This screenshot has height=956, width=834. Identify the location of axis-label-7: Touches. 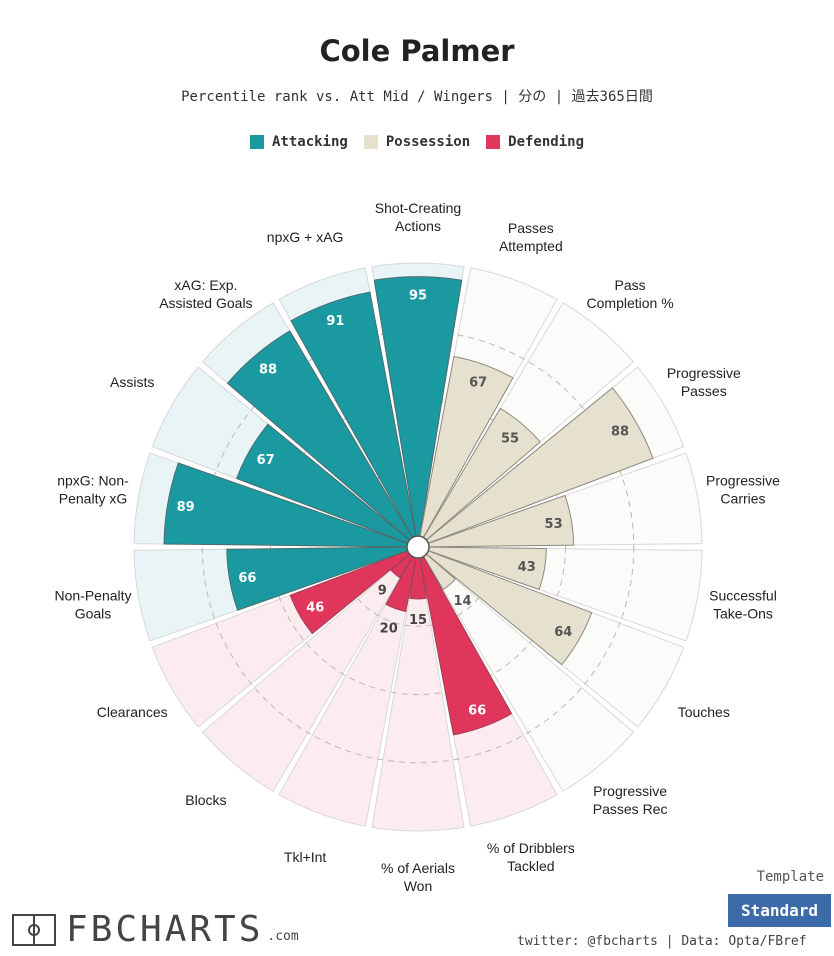
(704, 712).